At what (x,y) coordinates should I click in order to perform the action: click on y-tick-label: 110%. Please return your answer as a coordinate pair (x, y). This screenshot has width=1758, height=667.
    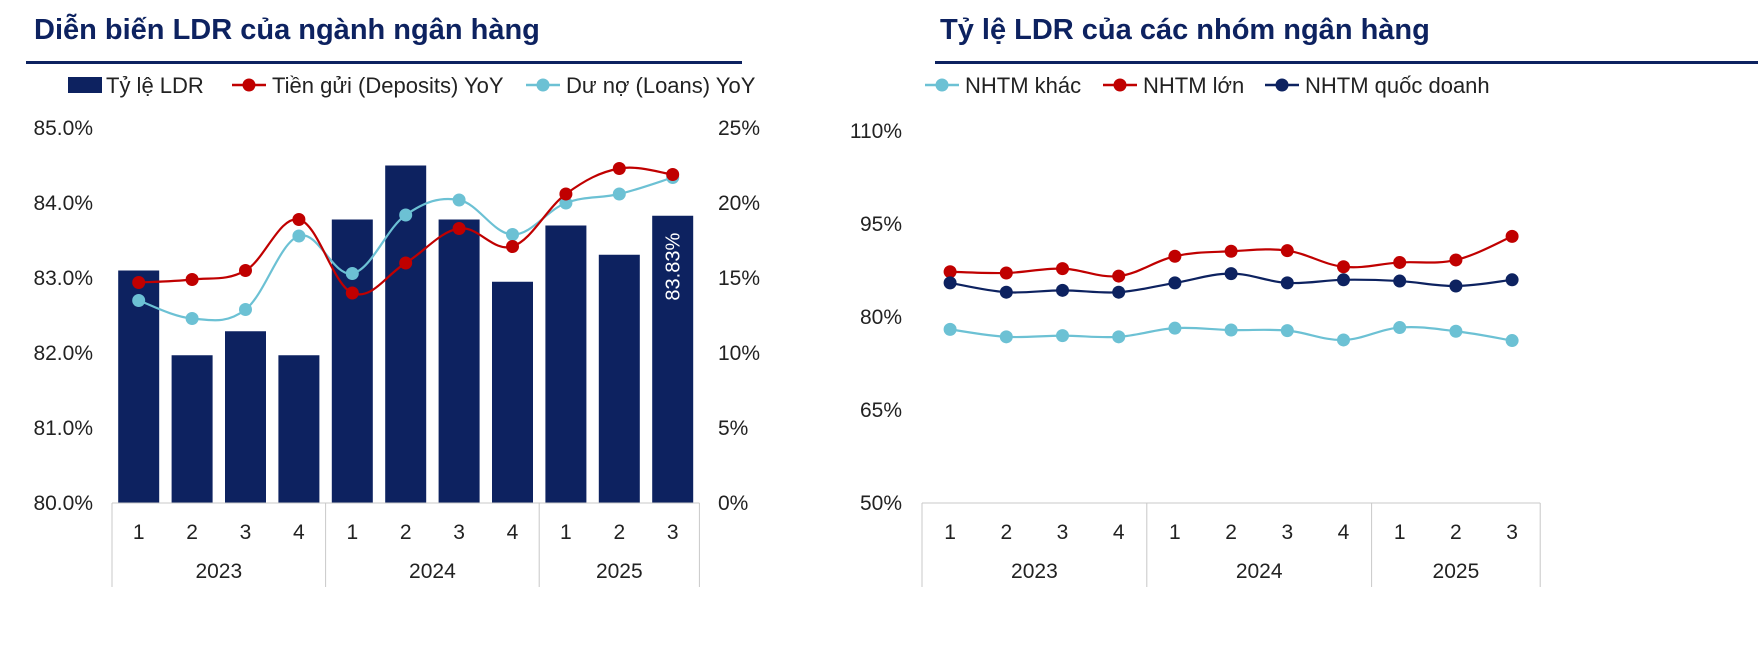
    Looking at the image, I should click on (876, 131).